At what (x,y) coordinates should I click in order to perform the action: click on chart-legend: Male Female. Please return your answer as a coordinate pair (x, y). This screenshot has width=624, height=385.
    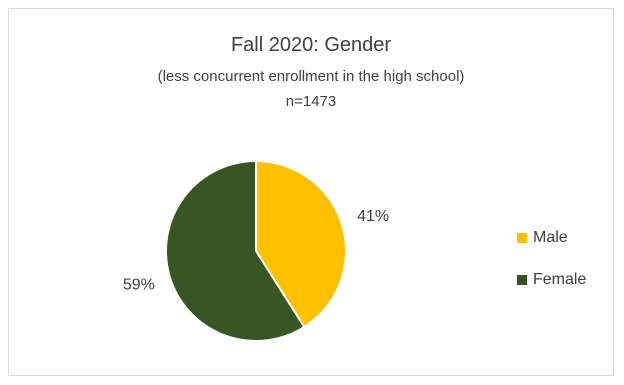
    Looking at the image, I should click on (551, 269).